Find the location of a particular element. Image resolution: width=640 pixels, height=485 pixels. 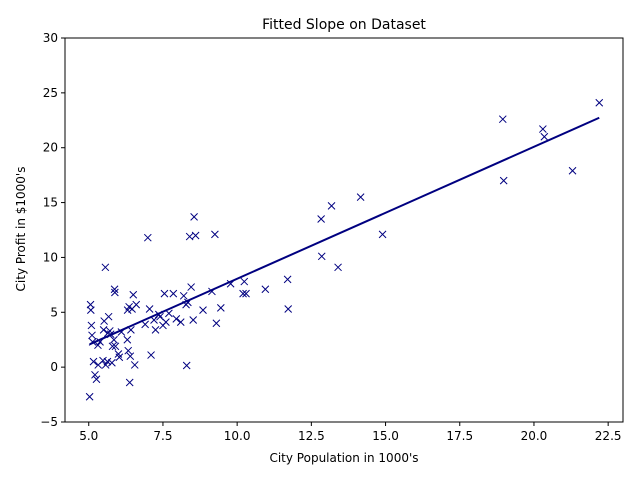

y-tick-label: 30 is located at coordinates (50, 38).